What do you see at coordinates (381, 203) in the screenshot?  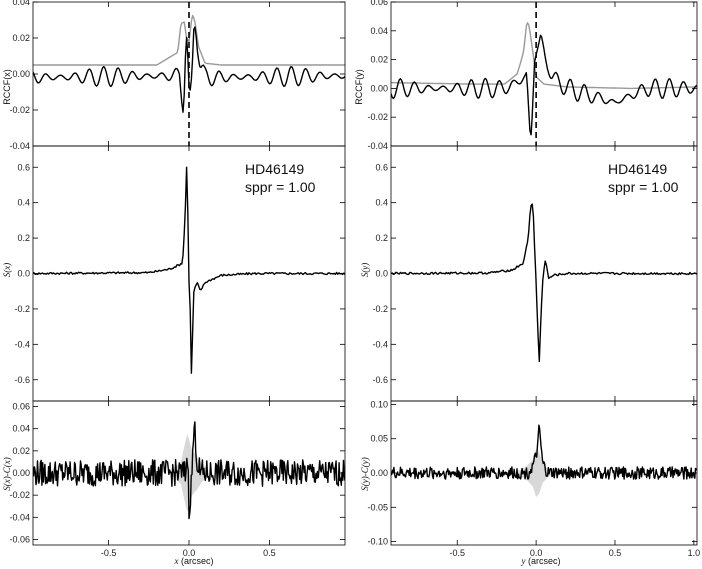 I see `right-mid-ytick-label: 0.4` at bounding box center [381, 203].